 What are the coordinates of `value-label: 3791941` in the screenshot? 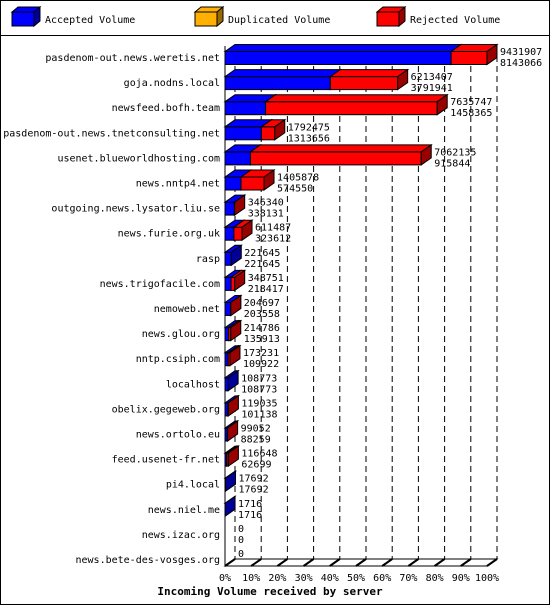 It's located at (432, 88).